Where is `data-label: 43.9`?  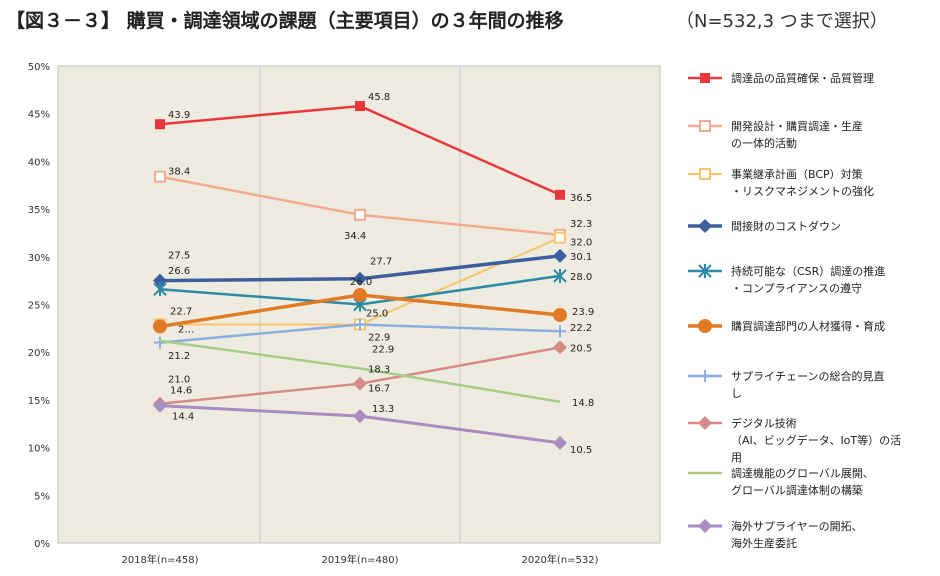 data-label: 43.9 is located at coordinates (179, 115).